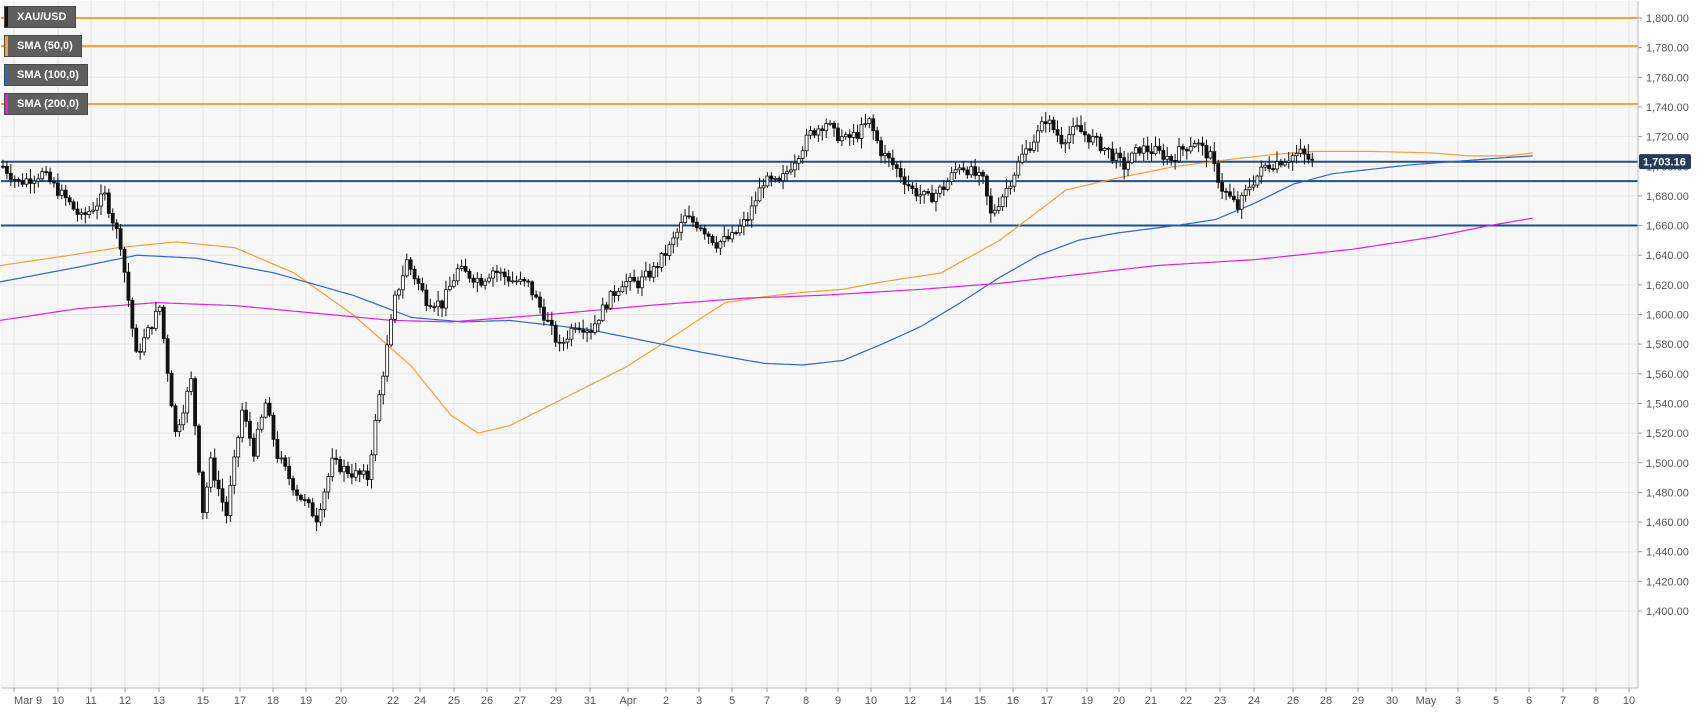 Image resolution: width=1707 pixels, height=712 pixels. Describe the element at coordinates (40, 17) in the screenshot. I see `legend-item-xauusd: XAU/USD` at that location.